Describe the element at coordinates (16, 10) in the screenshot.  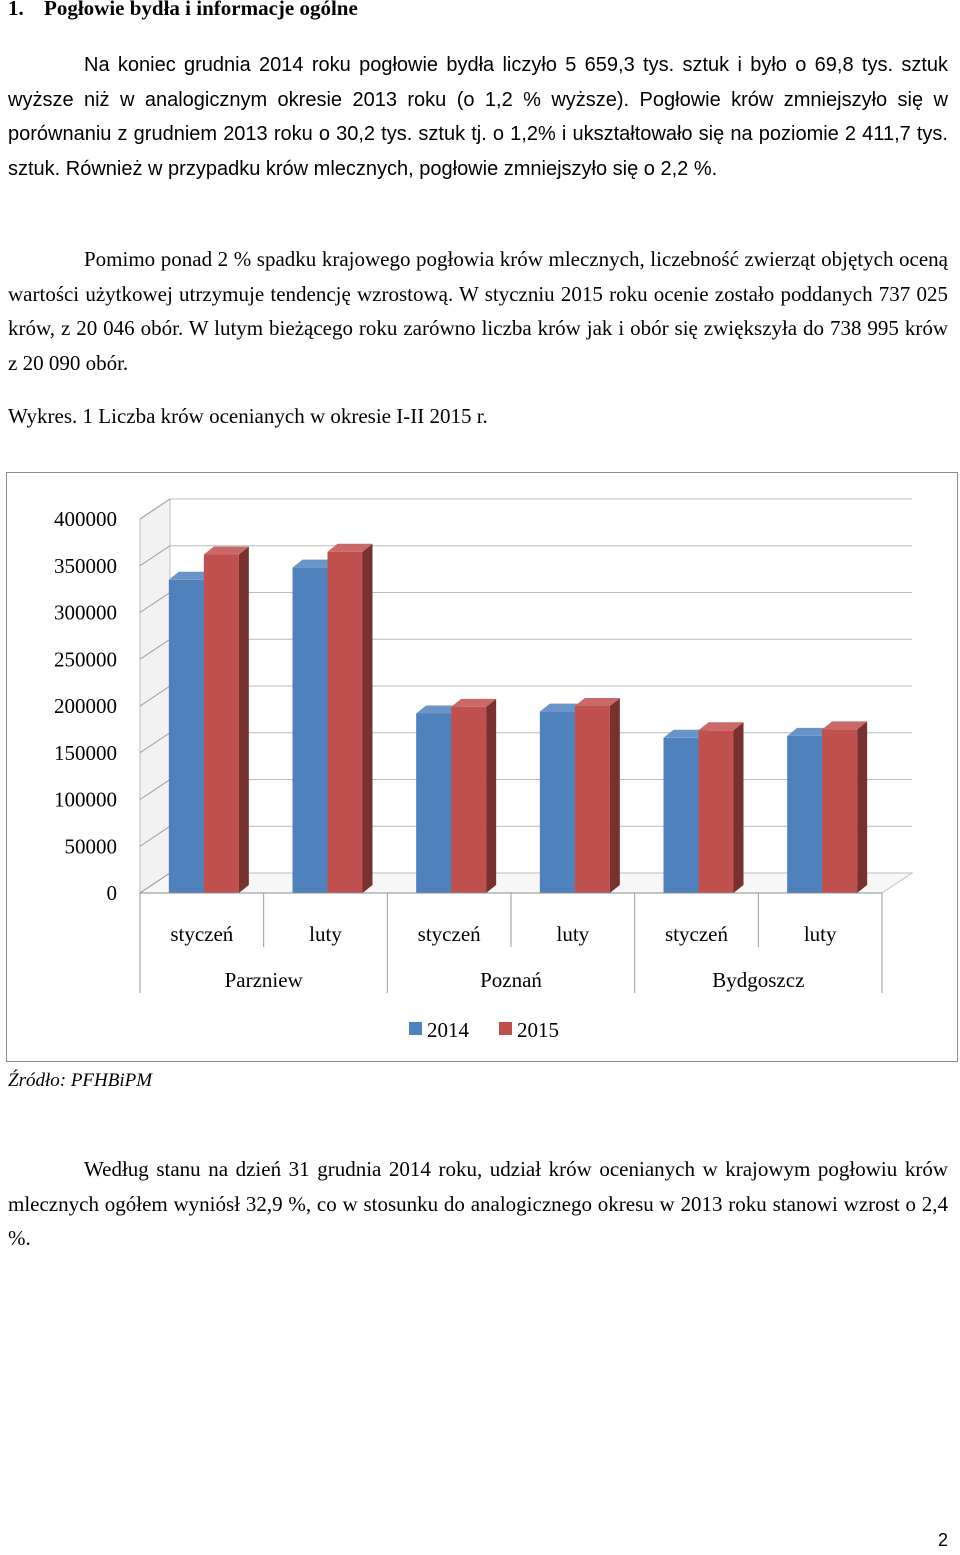
I see `section-number: 1.` at that location.